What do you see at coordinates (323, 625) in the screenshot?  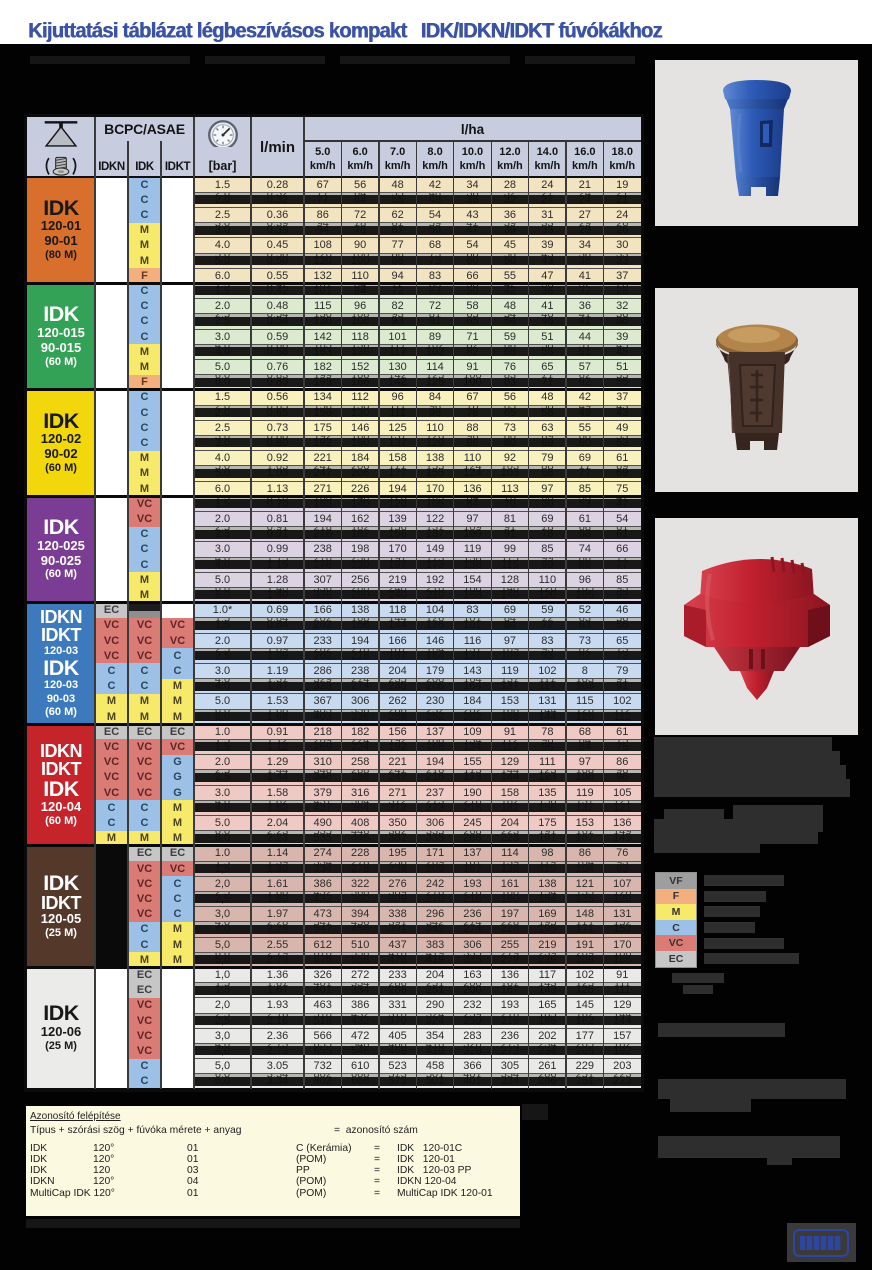 I see `lha-value-cell: 202` at bounding box center [323, 625].